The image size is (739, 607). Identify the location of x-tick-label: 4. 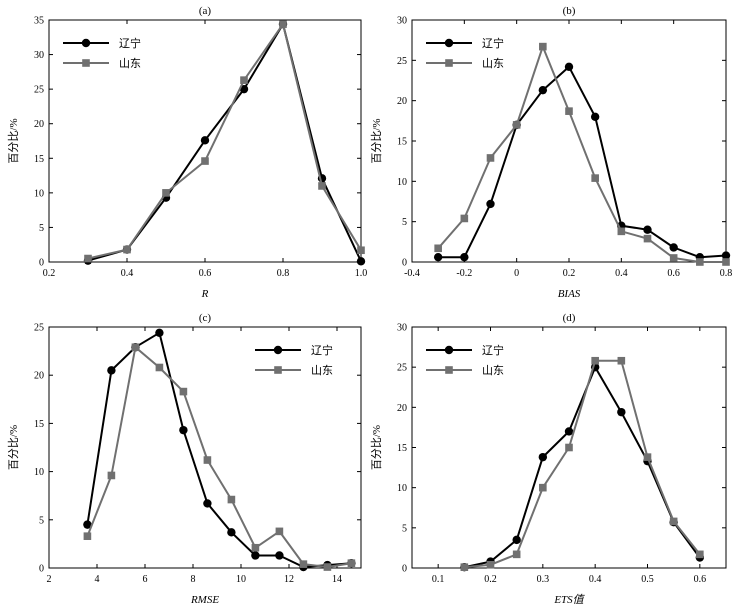
(97, 579).